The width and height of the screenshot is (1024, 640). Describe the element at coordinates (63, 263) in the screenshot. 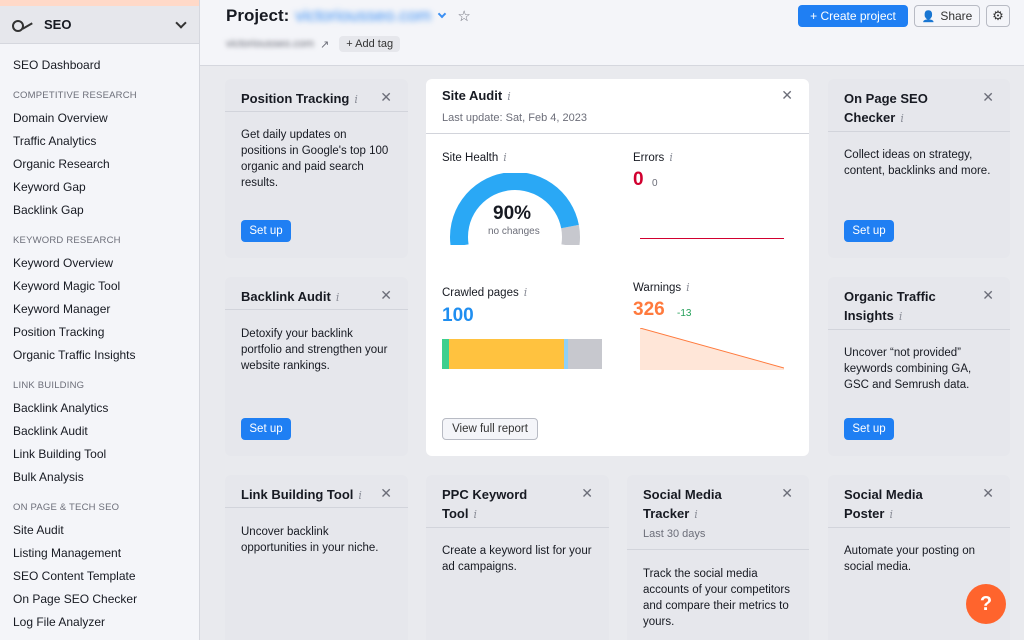

I see `sidebar-item-keyword-overview: Keyword Overview` at that location.